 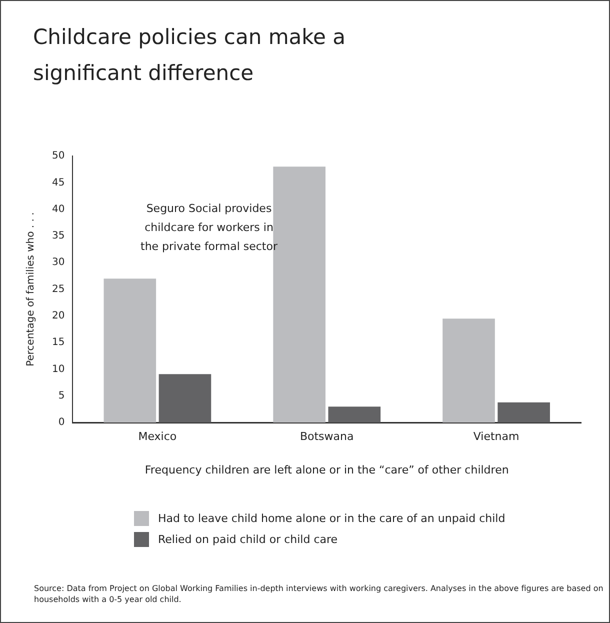 What do you see at coordinates (58, 289) in the screenshot?
I see `y-tick-label: 25` at bounding box center [58, 289].